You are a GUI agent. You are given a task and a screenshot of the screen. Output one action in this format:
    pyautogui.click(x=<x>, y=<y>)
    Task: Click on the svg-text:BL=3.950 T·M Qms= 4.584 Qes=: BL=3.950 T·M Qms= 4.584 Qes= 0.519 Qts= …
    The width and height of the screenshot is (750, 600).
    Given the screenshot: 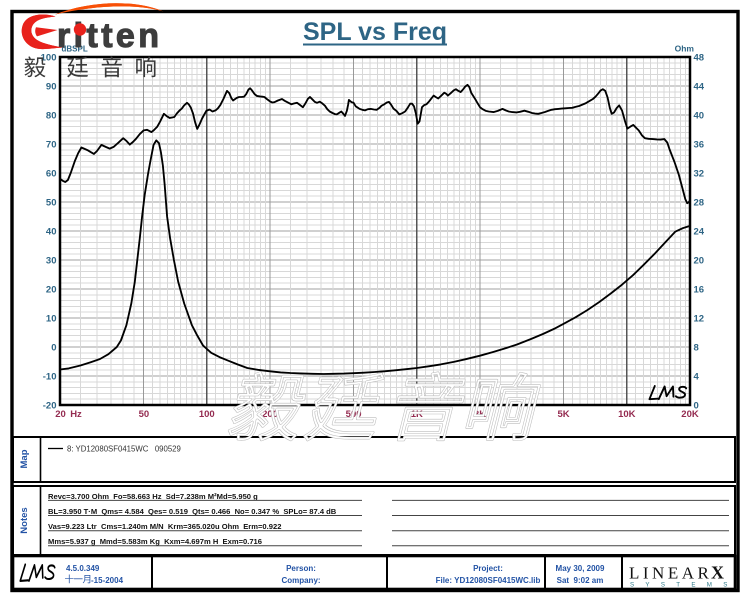 What is the action you would take?
    pyautogui.click(x=192, y=511)
    